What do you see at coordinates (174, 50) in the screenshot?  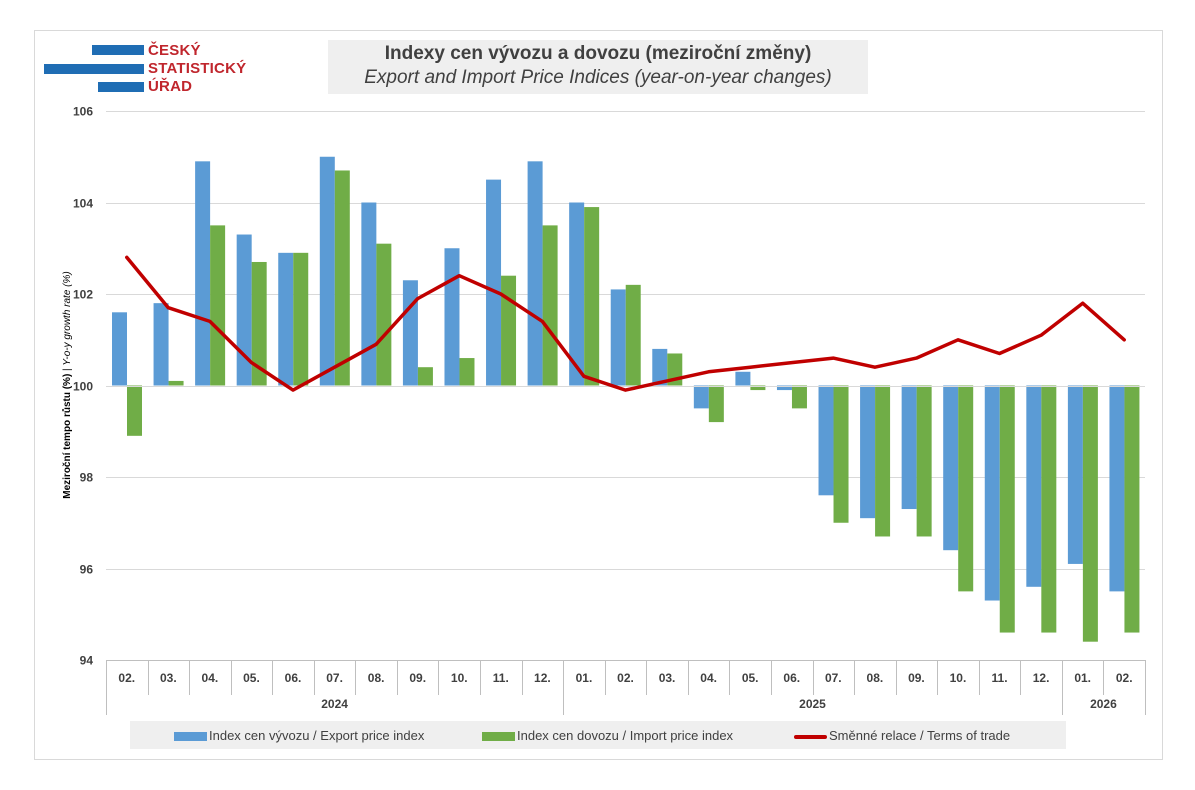 I see `logo-text-1: ČESKÝ` at bounding box center [174, 50].